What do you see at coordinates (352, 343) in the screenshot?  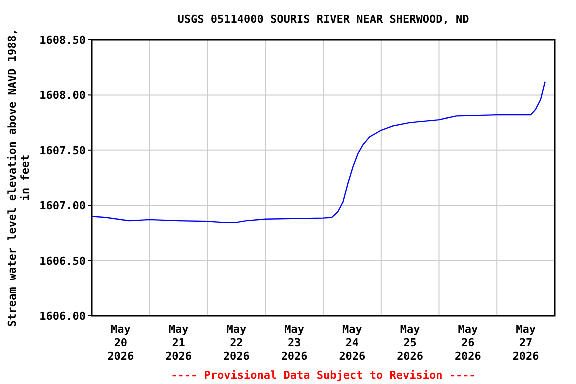 I see `x-tick-label: May 24 2026` at bounding box center [352, 343].